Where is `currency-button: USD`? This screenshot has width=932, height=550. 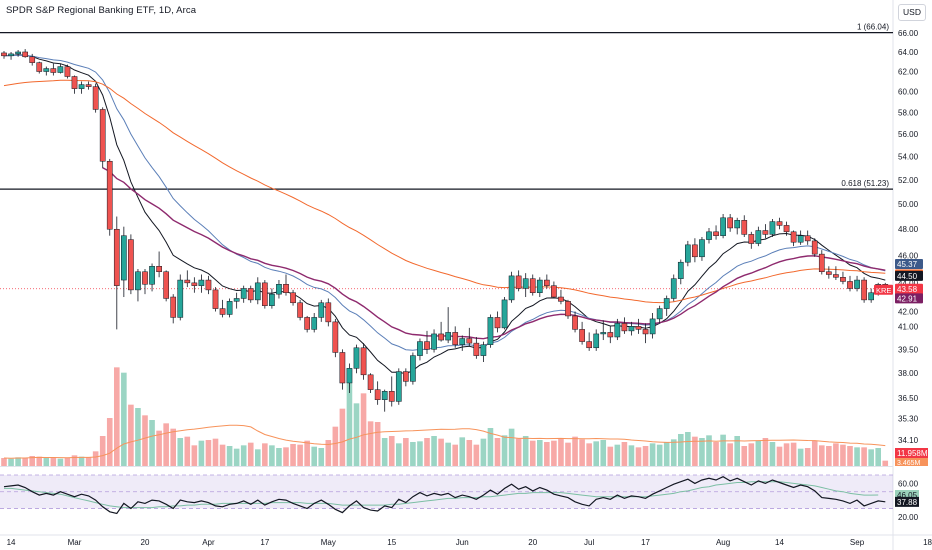 currency-button: USD is located at coordinates (912, 12).